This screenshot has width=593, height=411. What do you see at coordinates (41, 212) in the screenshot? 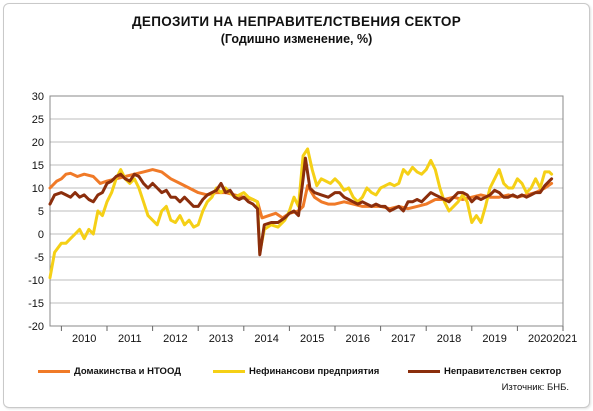
I see `y-tick-label: 5` at bounding box center [41, 212].